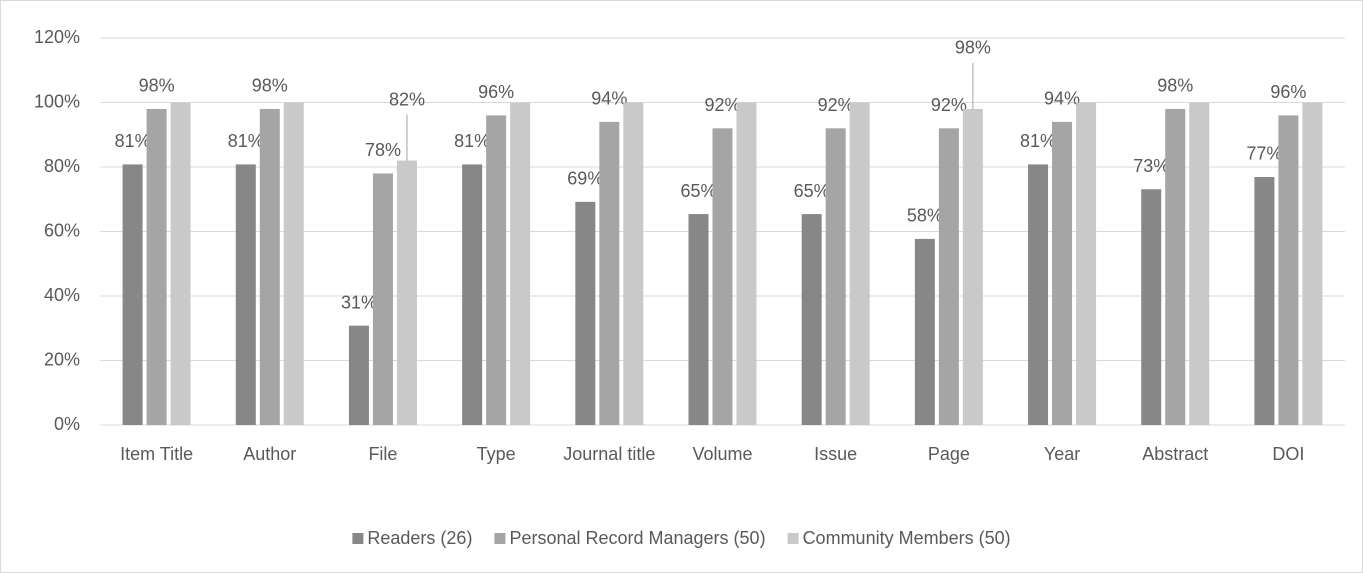  What do you see at coordinates (67, 424) in the screenshot?
I see `y-tick-label: 0%` at bounding box center [67, 424].